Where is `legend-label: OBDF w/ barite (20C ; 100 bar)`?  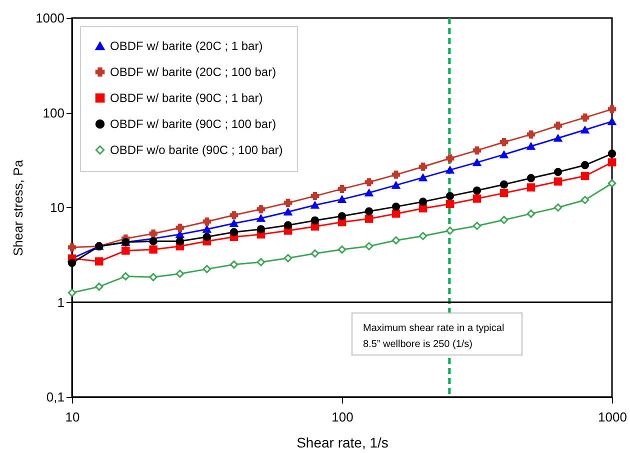
legend-label: OBDF w/ barite (20C ; 100 bar) is located at coordinates (193, 72).